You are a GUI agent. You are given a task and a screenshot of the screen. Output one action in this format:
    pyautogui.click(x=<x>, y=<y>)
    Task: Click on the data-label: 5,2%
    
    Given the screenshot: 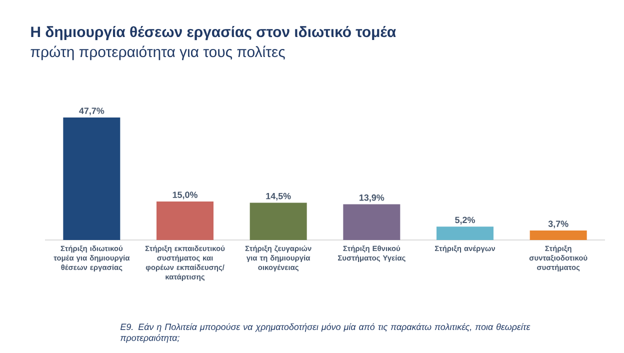 What is the action you would take?
    pyautogui.click(x=465, y=220)
    